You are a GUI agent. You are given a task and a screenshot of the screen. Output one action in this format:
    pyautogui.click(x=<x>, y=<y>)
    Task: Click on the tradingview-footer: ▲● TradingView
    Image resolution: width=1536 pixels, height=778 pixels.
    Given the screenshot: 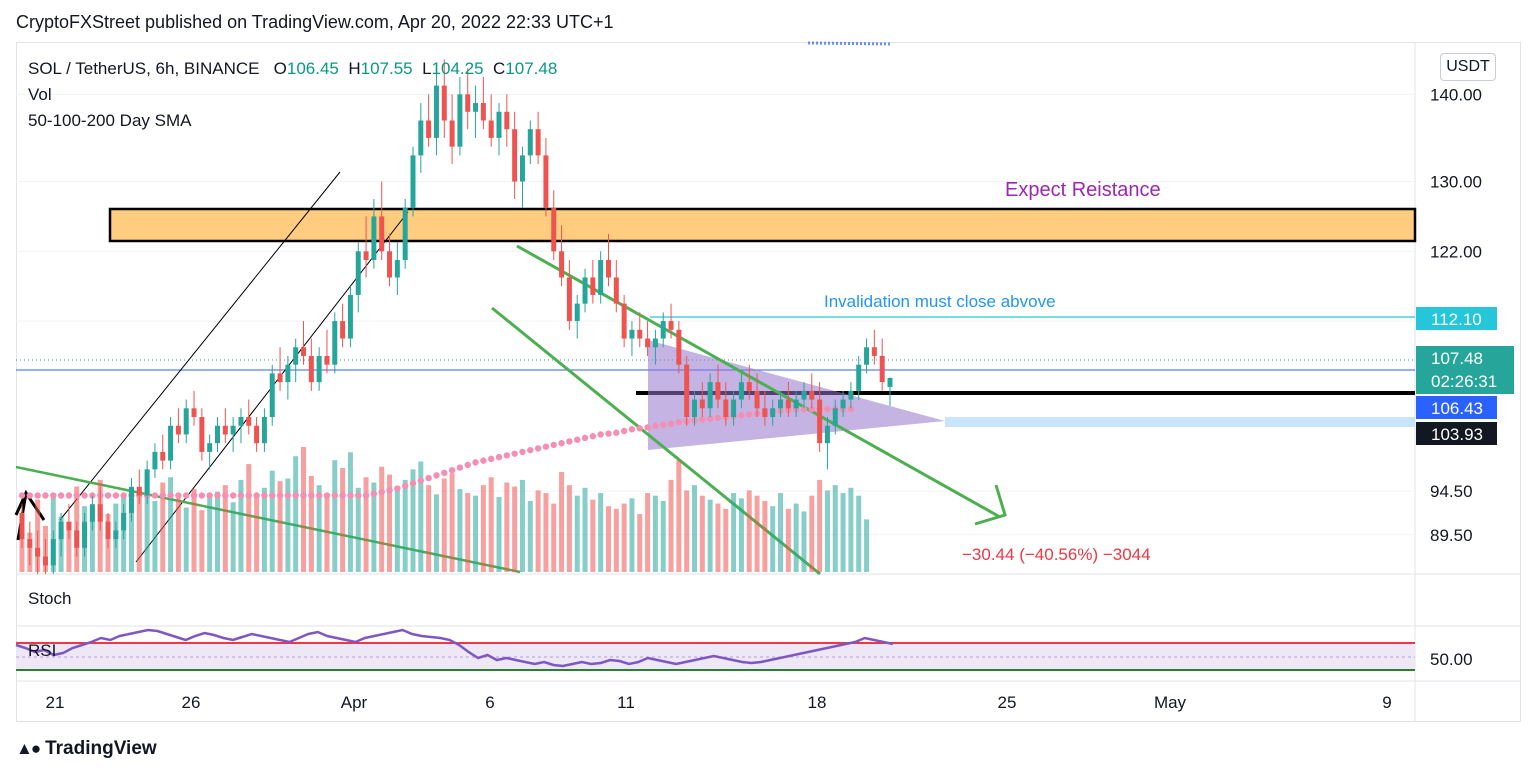 What is the action you would take?
    pyautogui.click(x=86, y=749)
    